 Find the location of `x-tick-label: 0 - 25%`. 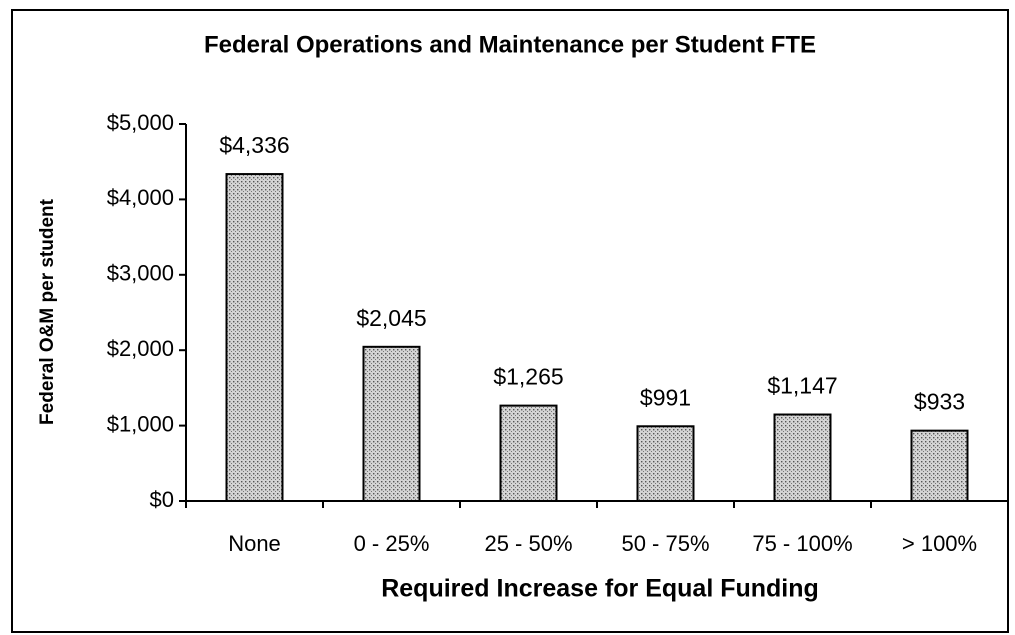

x-tick-label: 0 - 25% is located at coordinates (392, 543).